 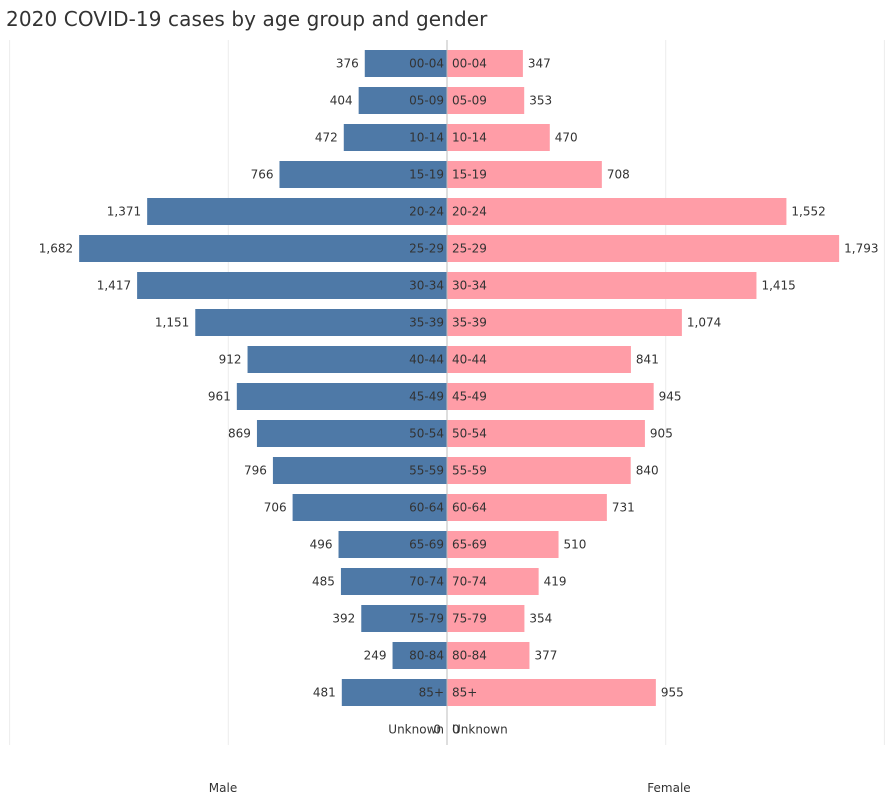 I want to click on data-label-male: 376, so click(x=347, y=64).